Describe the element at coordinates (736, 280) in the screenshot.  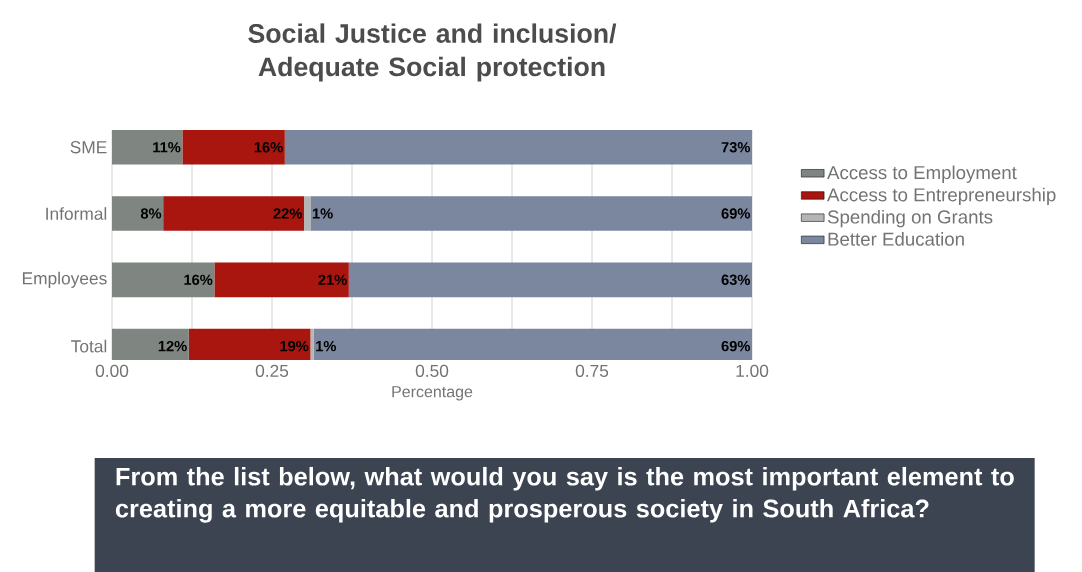
I see `data-label: 63%` at that location.